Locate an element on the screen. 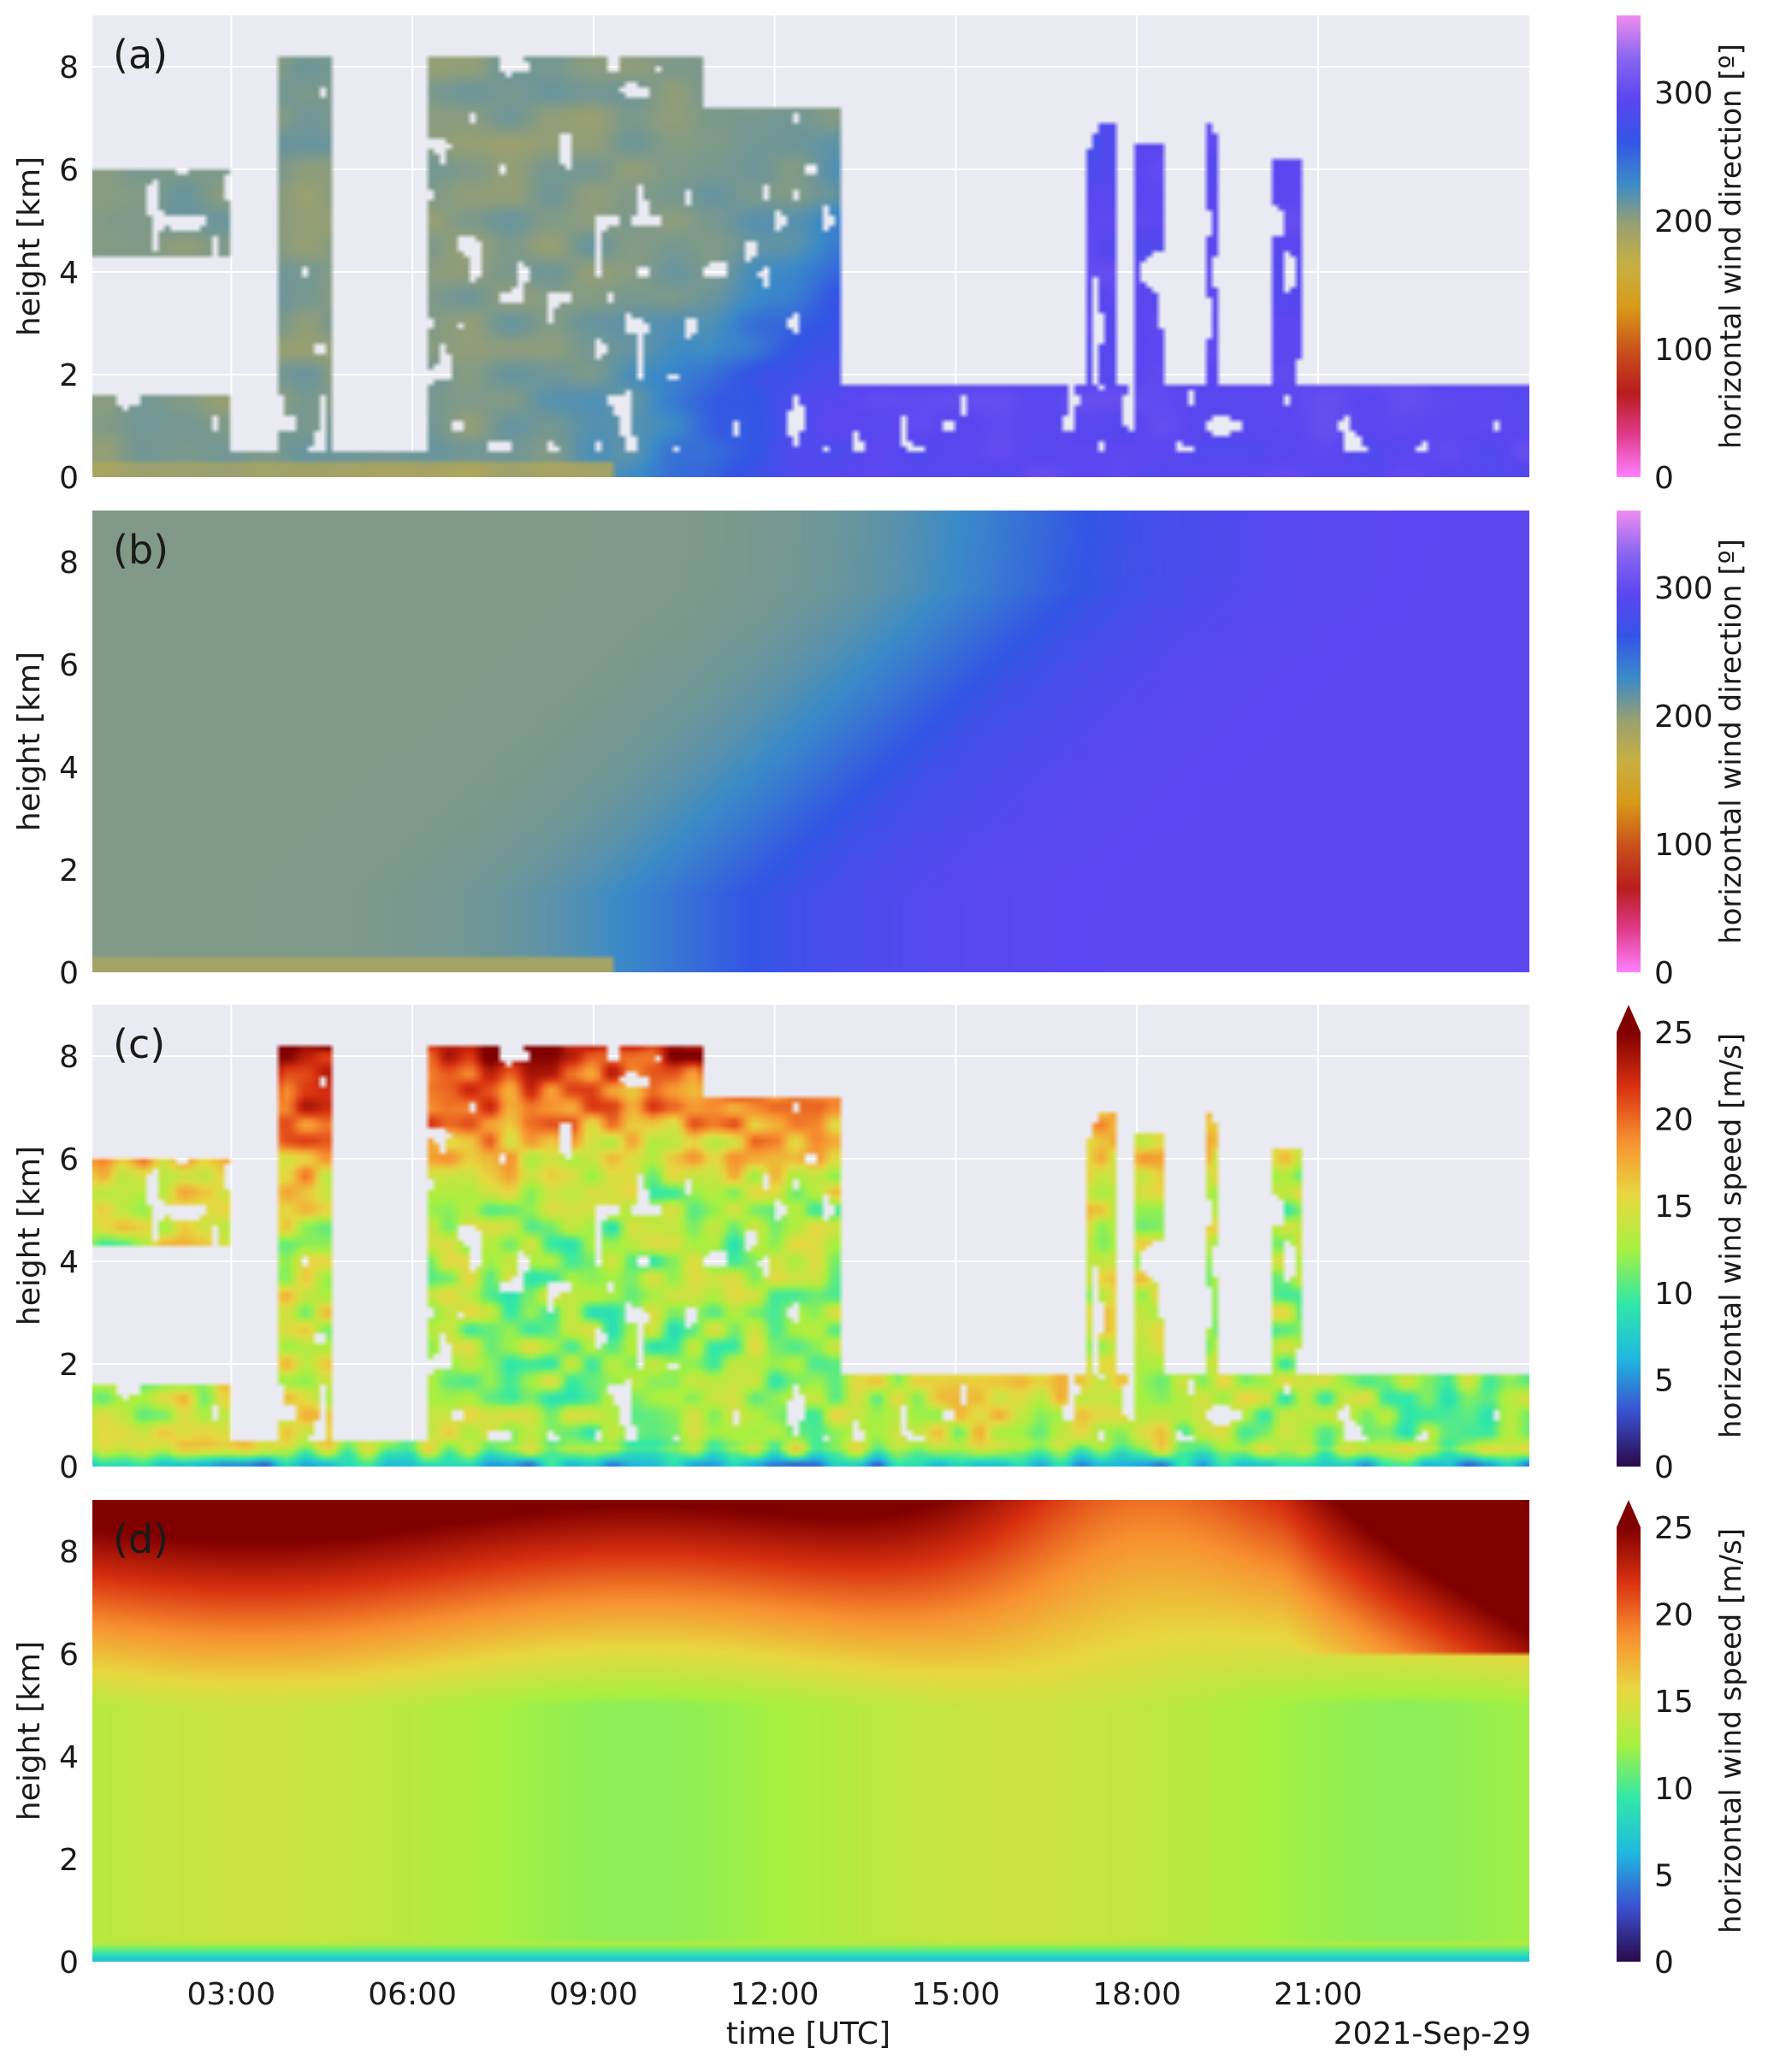  panel-label: (b) is located at coordinates (141, 550).